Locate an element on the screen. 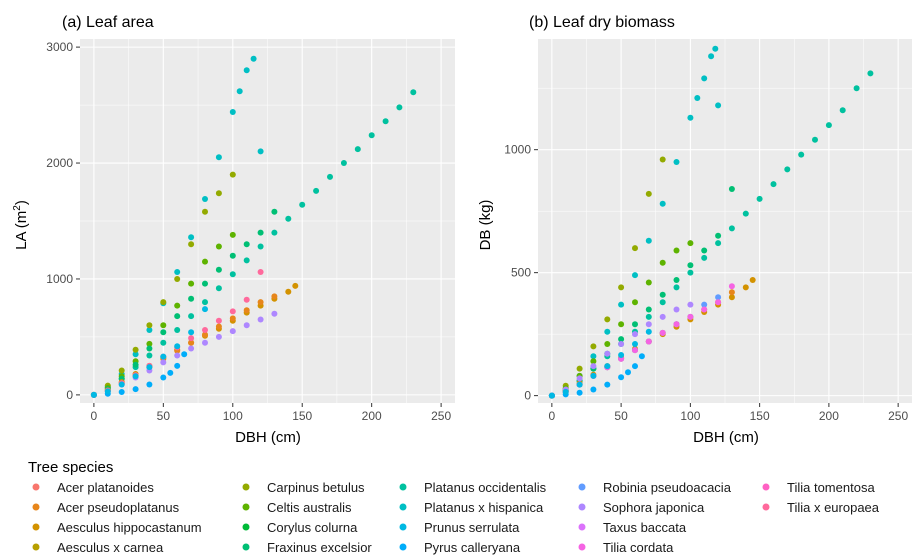 The image size is (914, 560). panel-b-title: (b) Leaf dry biomass is located at coordinates (602, 22).